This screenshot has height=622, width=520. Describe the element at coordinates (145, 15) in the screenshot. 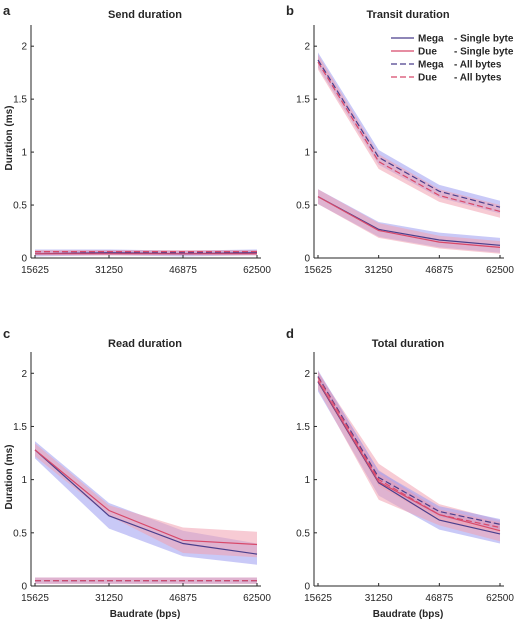

I see `panel-title: Send duration` at that location.